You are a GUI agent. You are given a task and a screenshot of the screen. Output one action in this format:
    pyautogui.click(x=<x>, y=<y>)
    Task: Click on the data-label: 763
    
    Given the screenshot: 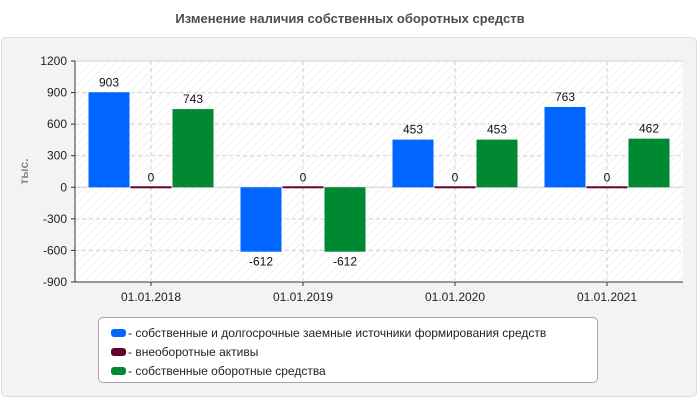 What is the action you would take?
    pyautogui.click(x=565, y=97)
    